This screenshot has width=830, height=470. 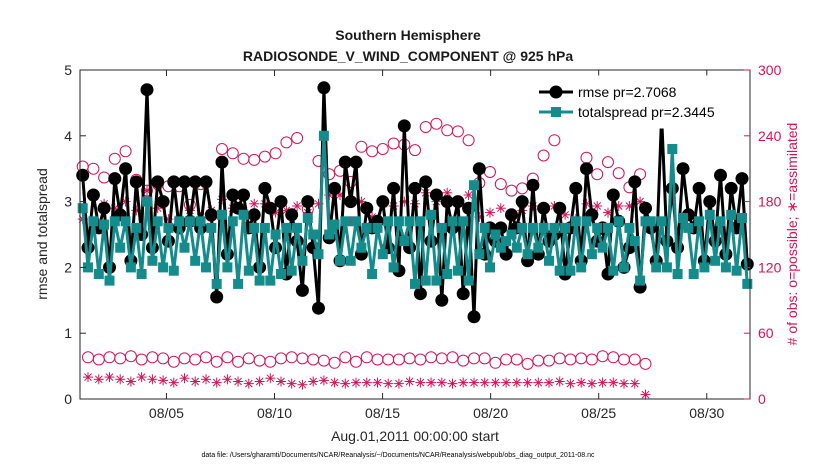 What do you see at coordinates (763, 234) in the screenshot?
I see `right-axis: 0 60 120 180 240 300` at bounding box center [763, 234].